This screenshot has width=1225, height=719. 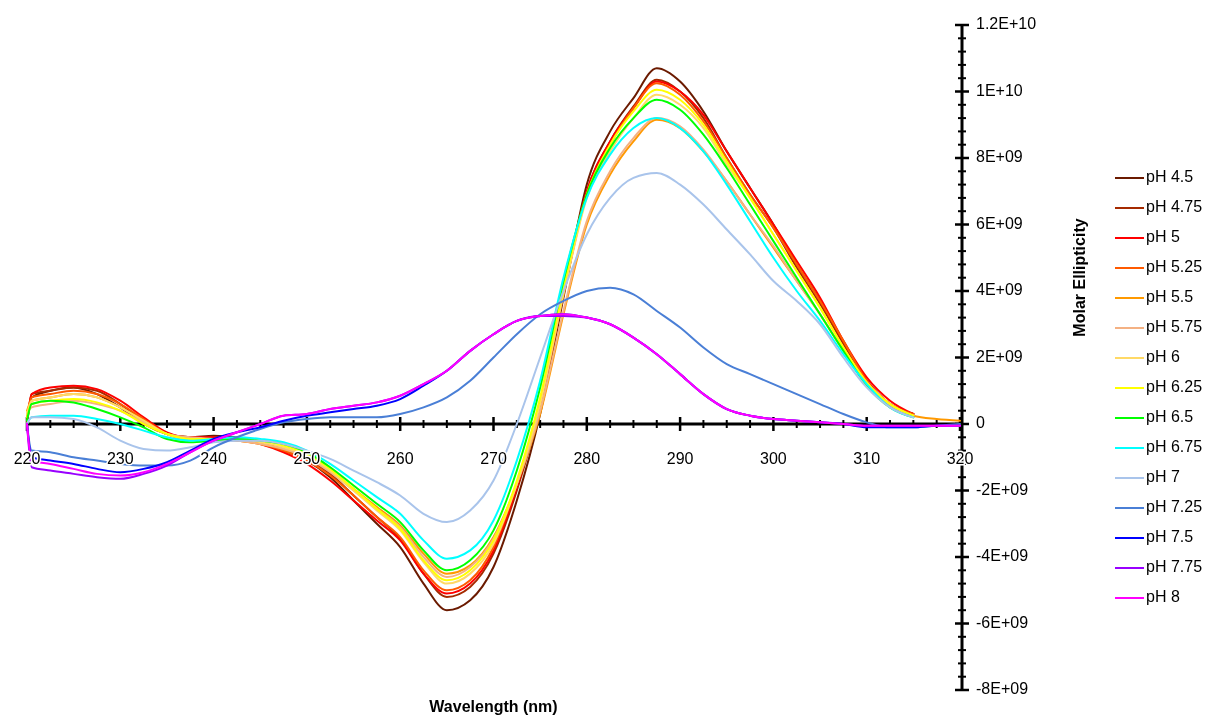 I want to click on legend-label: pH 7, so click(x=1163, y=477).